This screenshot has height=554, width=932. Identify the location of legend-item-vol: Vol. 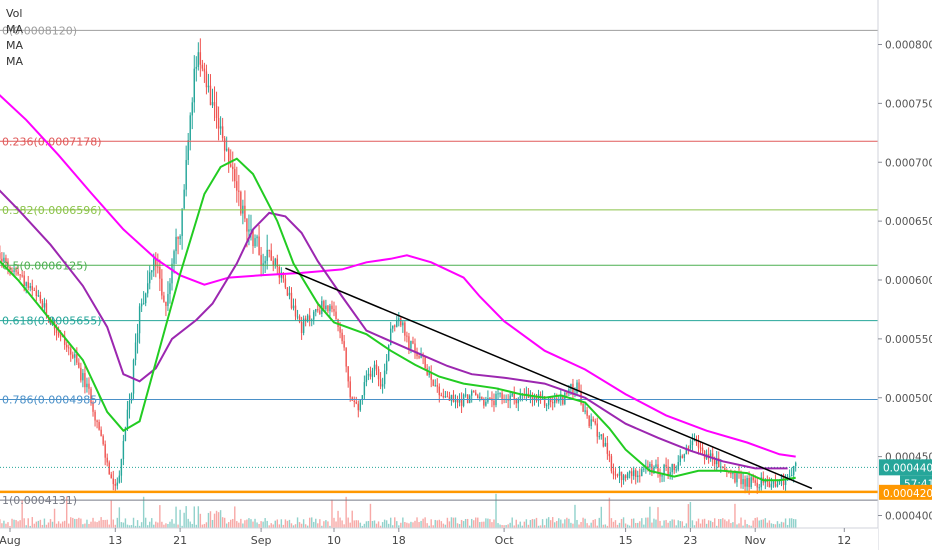
(14, 13).